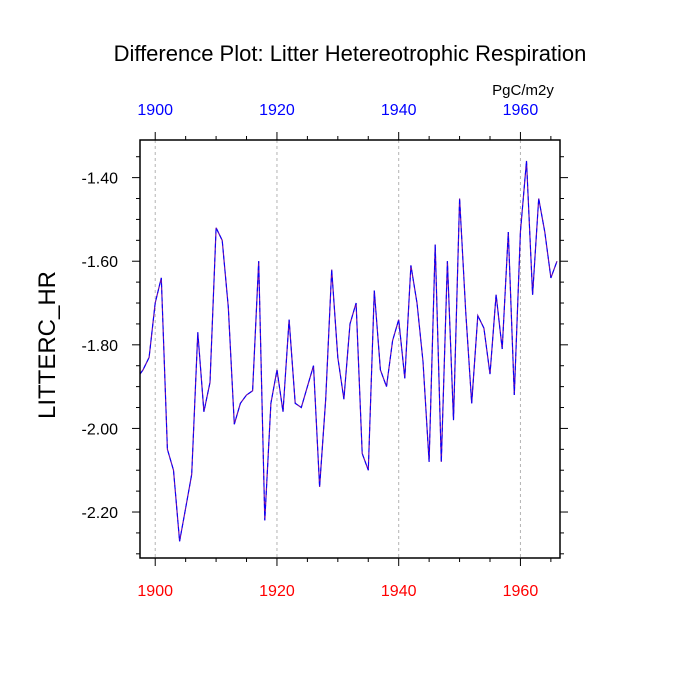 The height and width of the screenshot is (700, 700). Describe the element at coordinates (521, 591) in the screenshot. I see `x-tick-label-bottom: 1960` at that location.